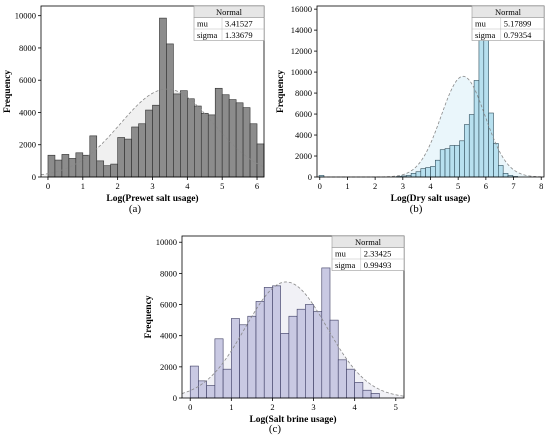  Describe the element at coordinates (541, 186) in the screenshot. I see `x-tick-label: 8` at that location.